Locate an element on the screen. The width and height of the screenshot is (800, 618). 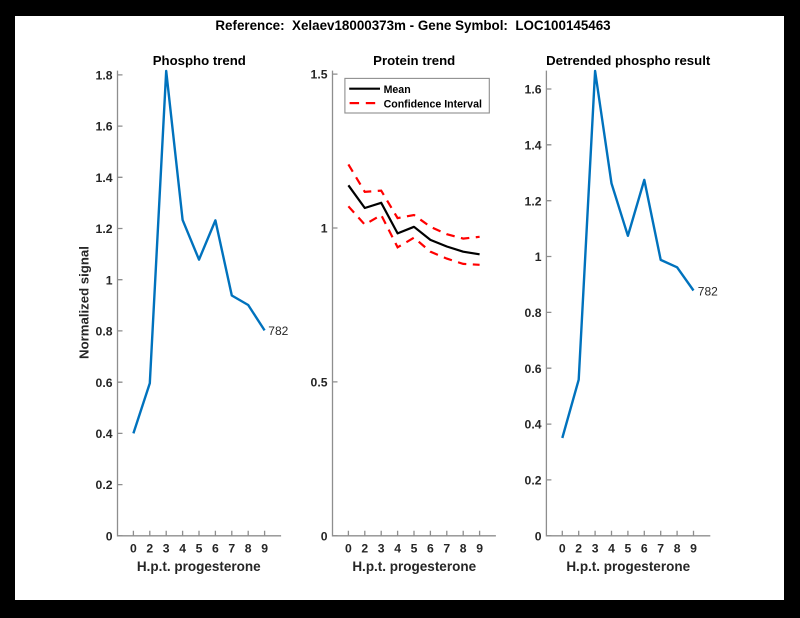
svg-text: Confidence Interval is located at coordinates (433, 104).